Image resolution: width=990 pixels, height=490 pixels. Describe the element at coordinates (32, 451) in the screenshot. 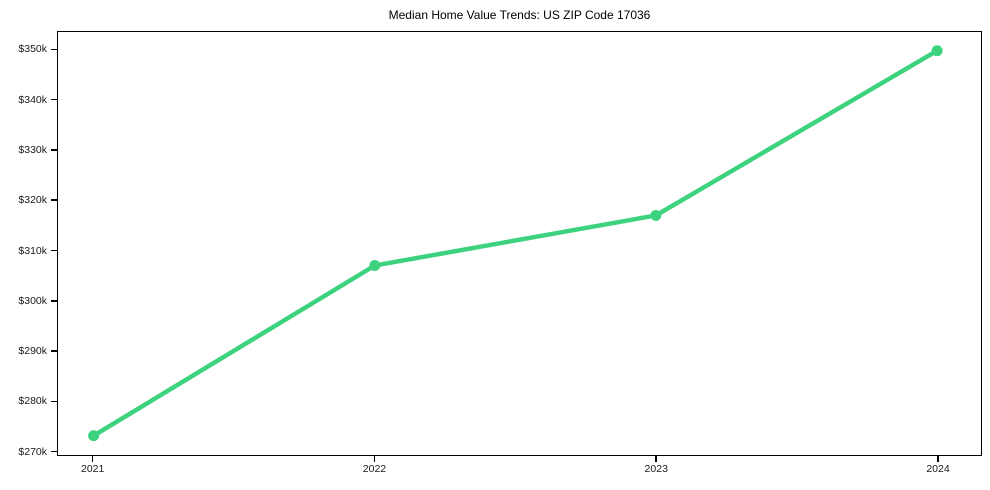

I see `y-axis-tick-label: $270k` at that location.